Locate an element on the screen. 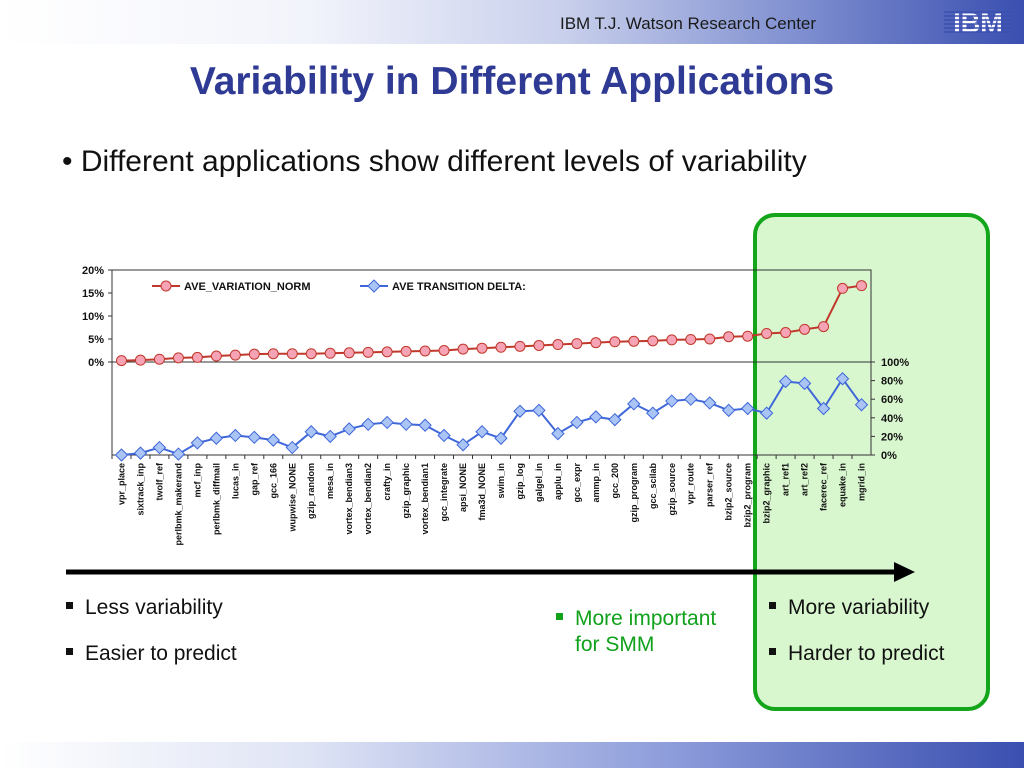  category-label: gcc_166 is located at coordinates (273, 481).